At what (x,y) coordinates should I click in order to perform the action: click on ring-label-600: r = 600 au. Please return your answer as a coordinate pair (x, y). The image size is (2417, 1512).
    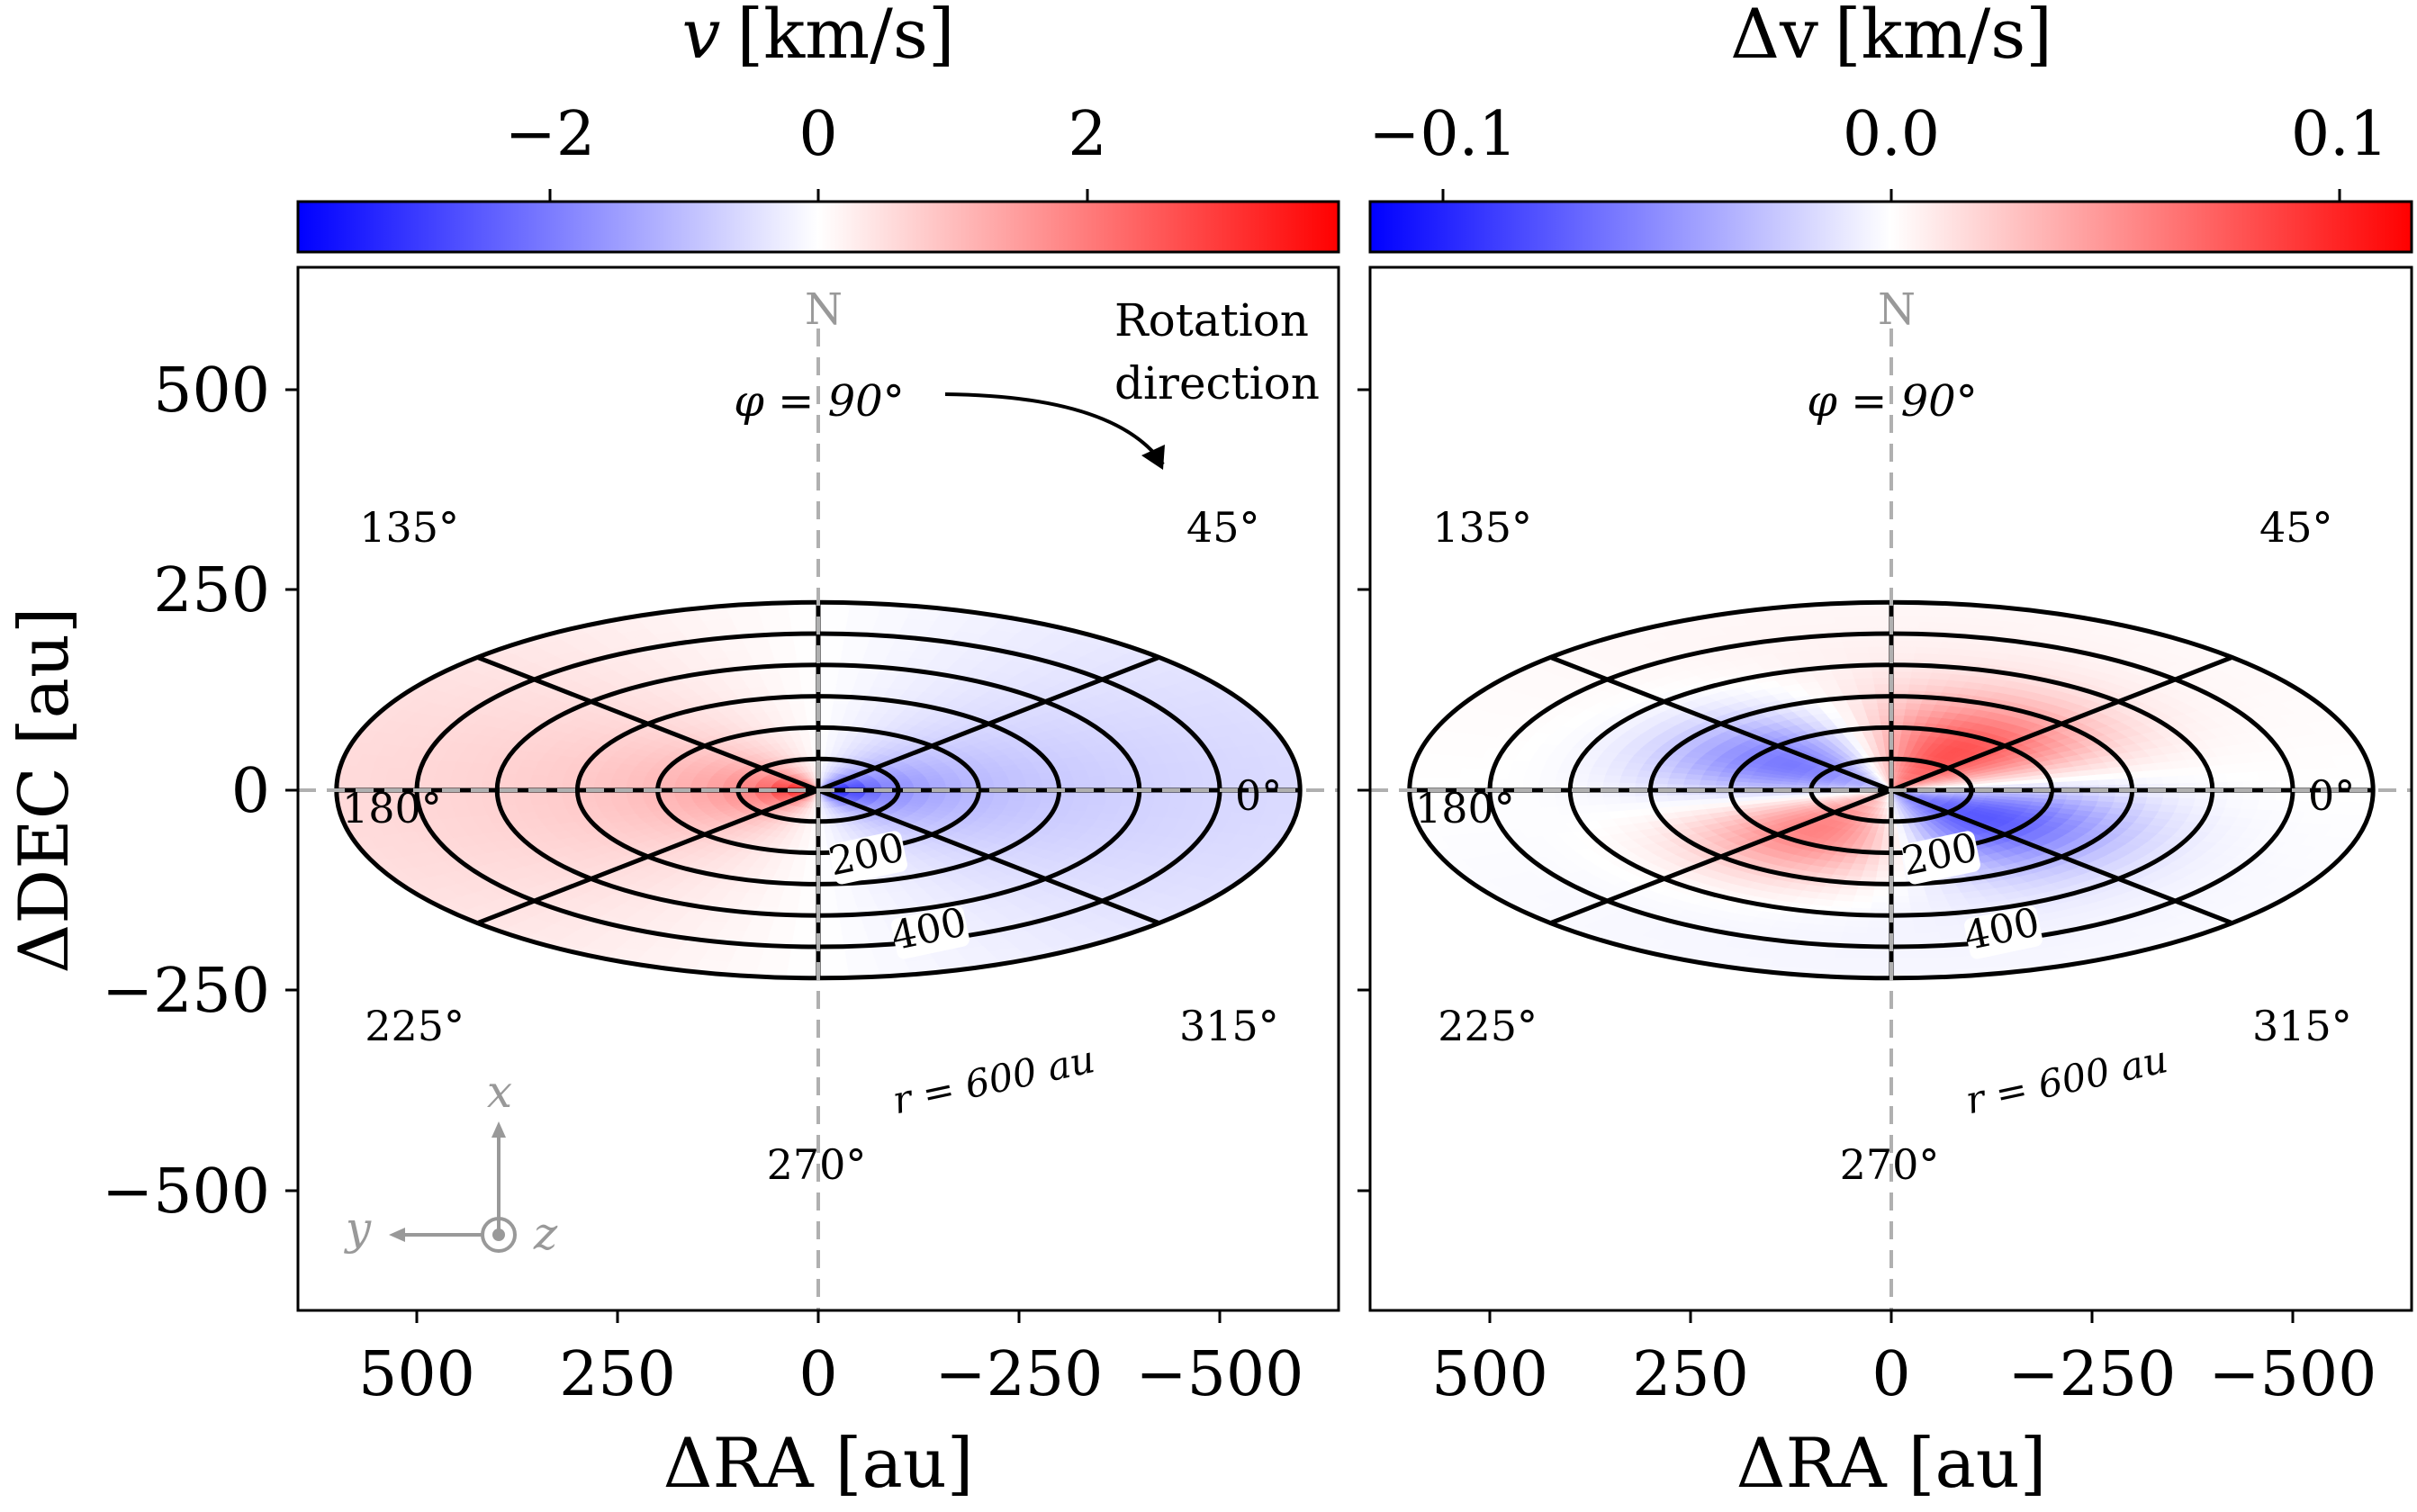
    Looking at the image, I should click on (994, 1081).